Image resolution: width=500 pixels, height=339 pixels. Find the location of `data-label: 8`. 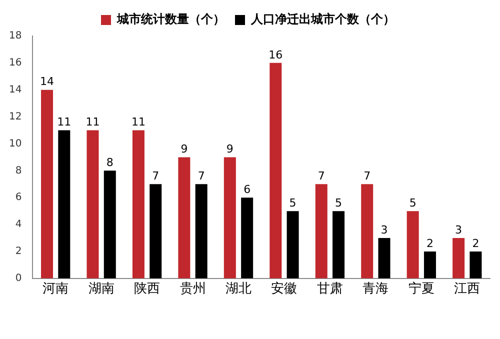

data-label: 8 is located at coordinates (110, 163).